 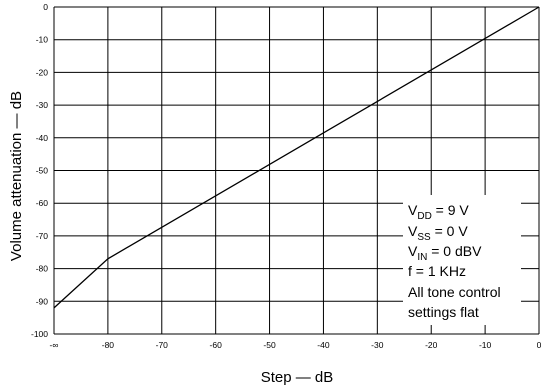 I want to click on y-tick-label: -80, so click(x=42, y=269).